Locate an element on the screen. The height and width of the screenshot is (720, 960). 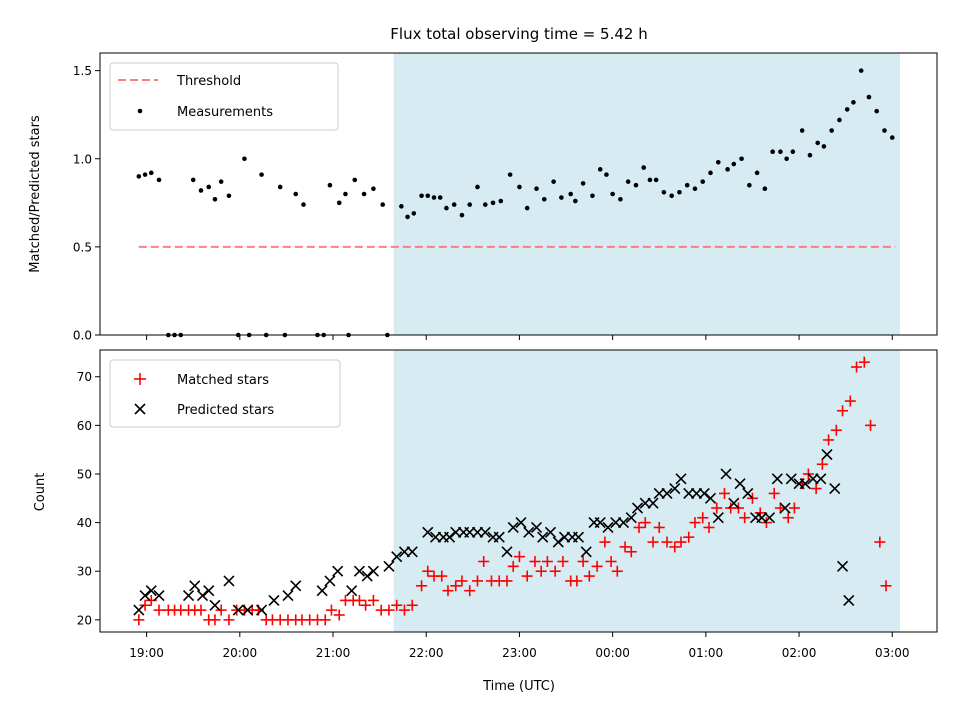
legend-matched-swatch is located at coordinates (140, 379).